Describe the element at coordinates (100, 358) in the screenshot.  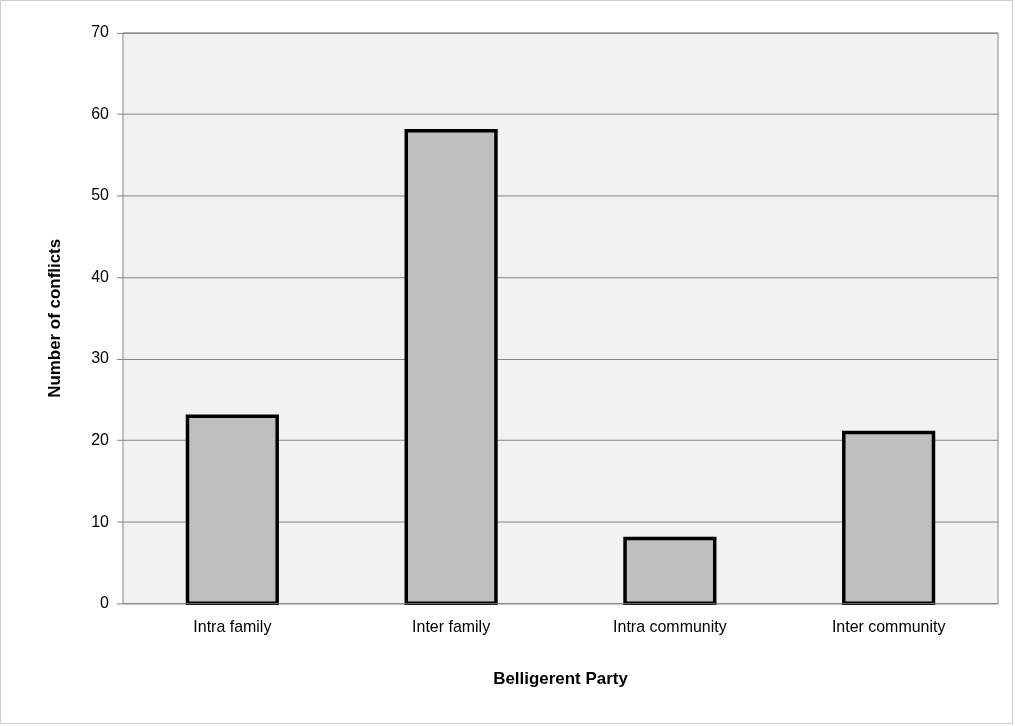
I see `y-tick-label: 30` at that location.